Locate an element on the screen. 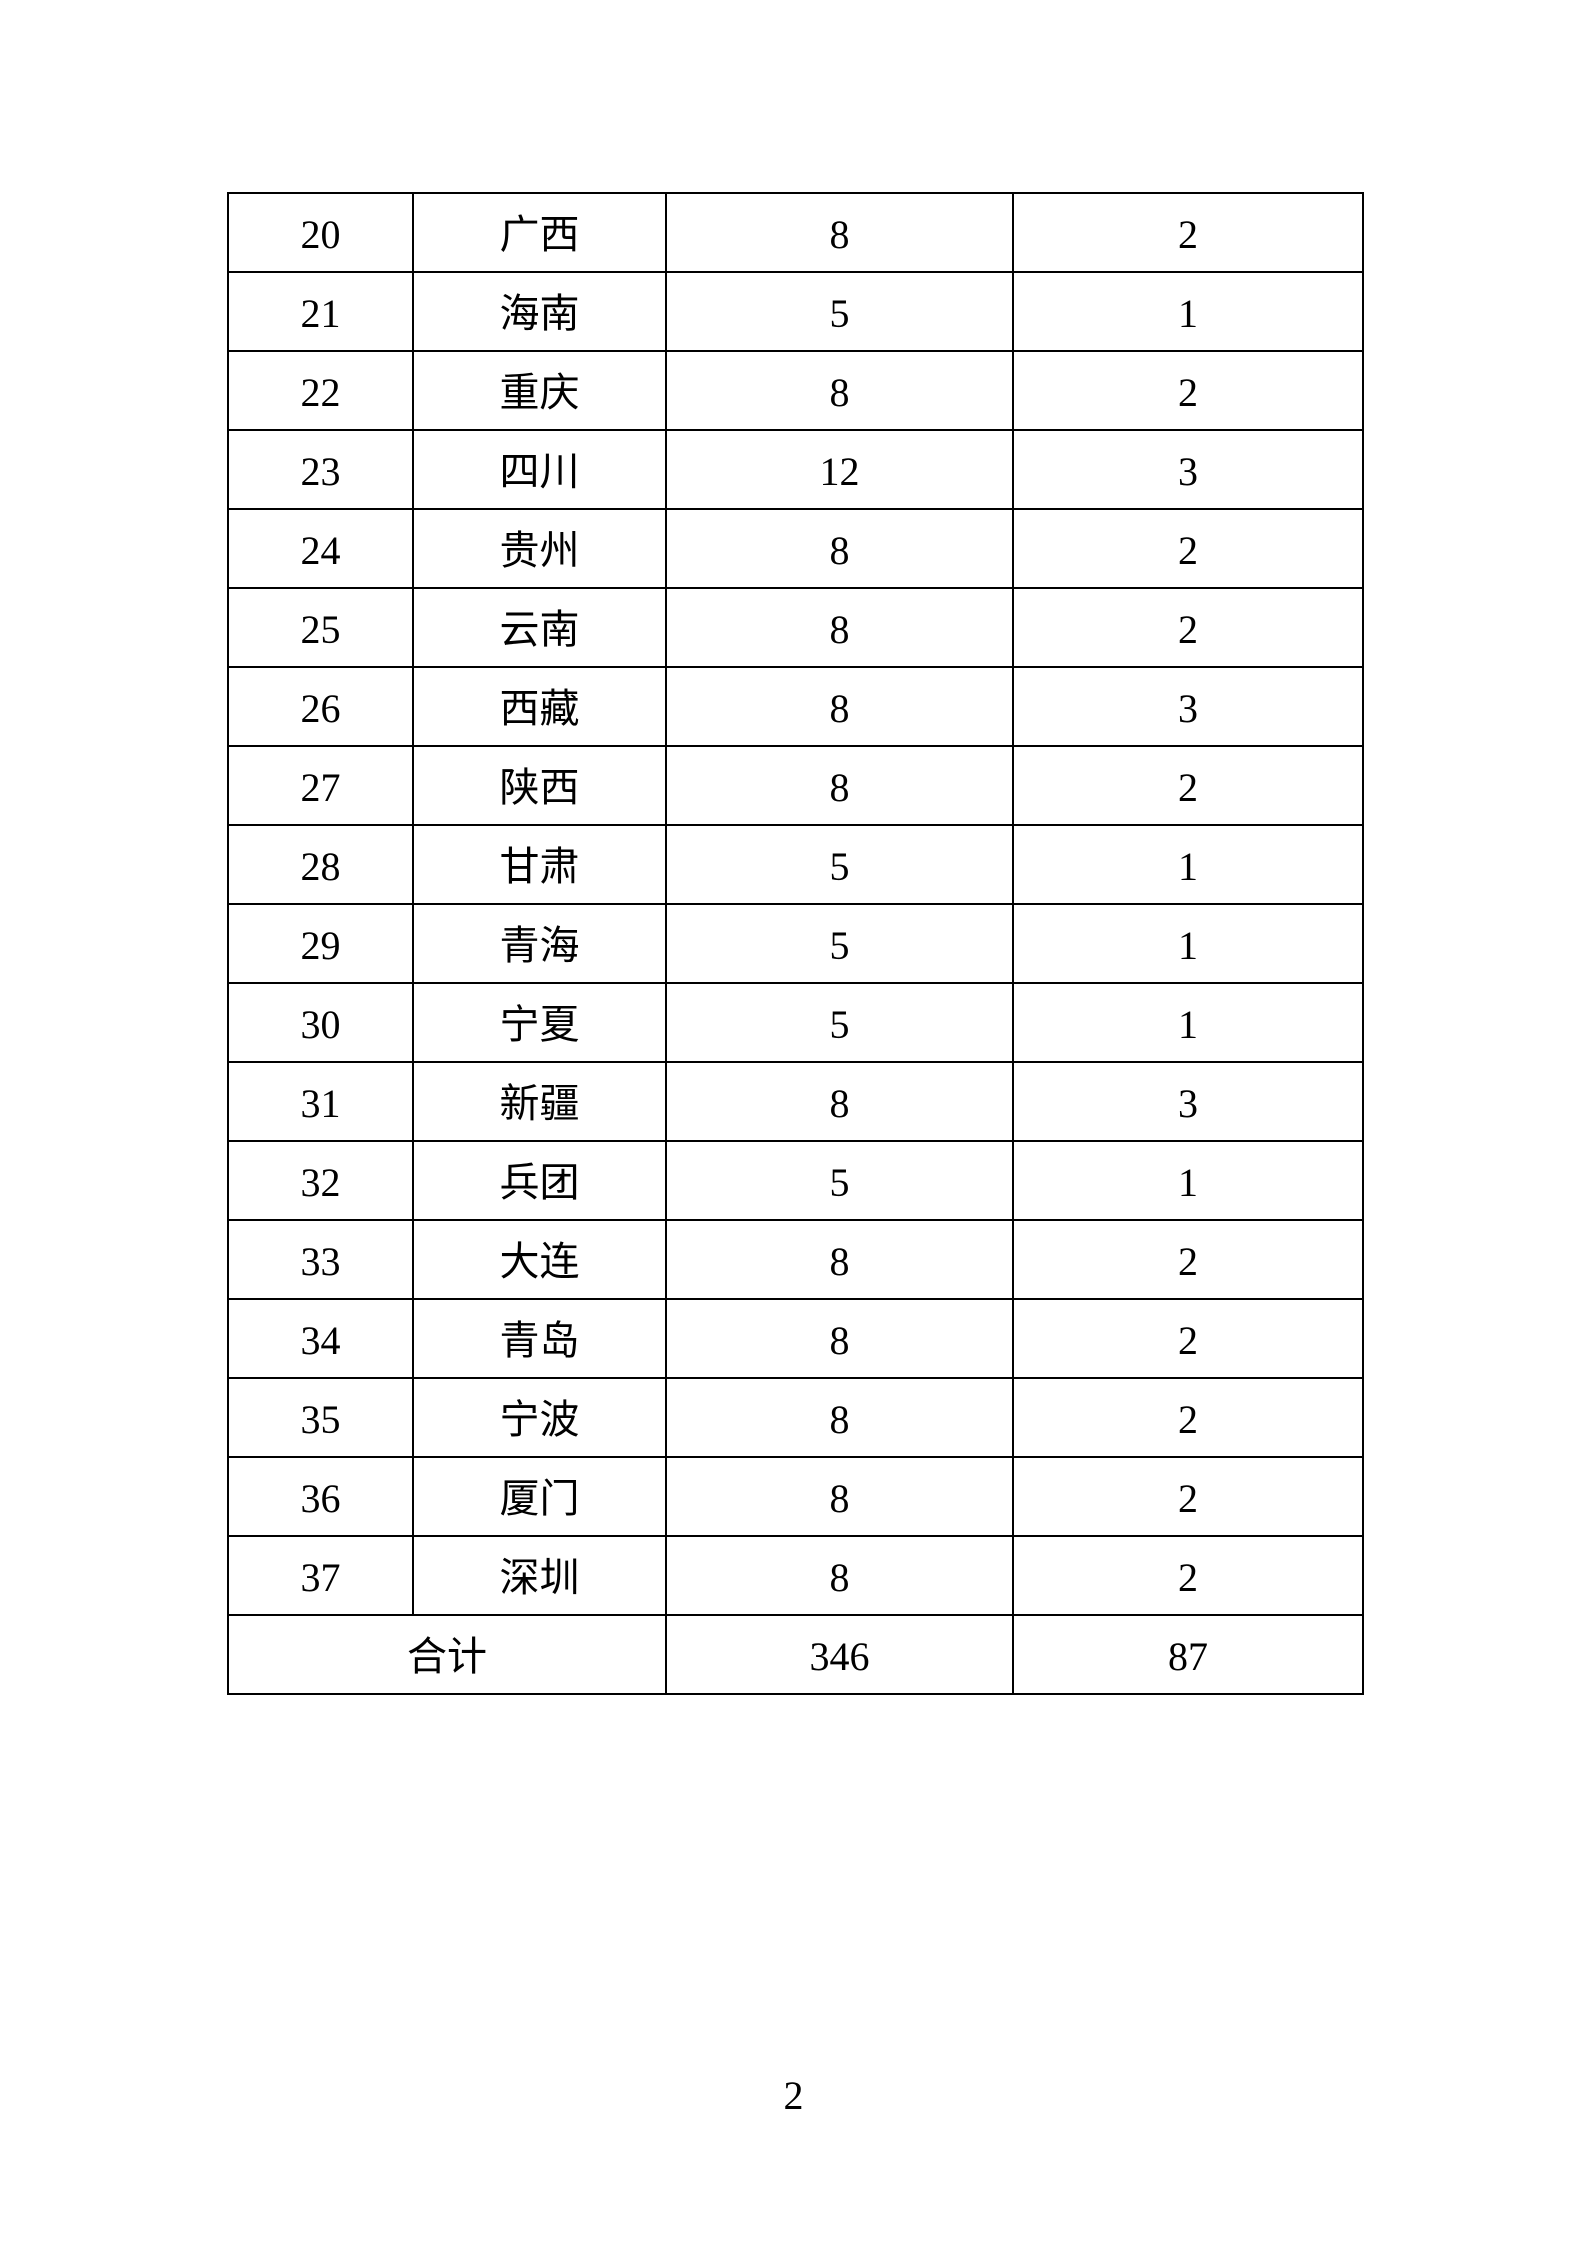 The height and width of the screenshot is (2245, 1587). table-row: 36 厦门 8 2 is located at coordinates (795, 1496).